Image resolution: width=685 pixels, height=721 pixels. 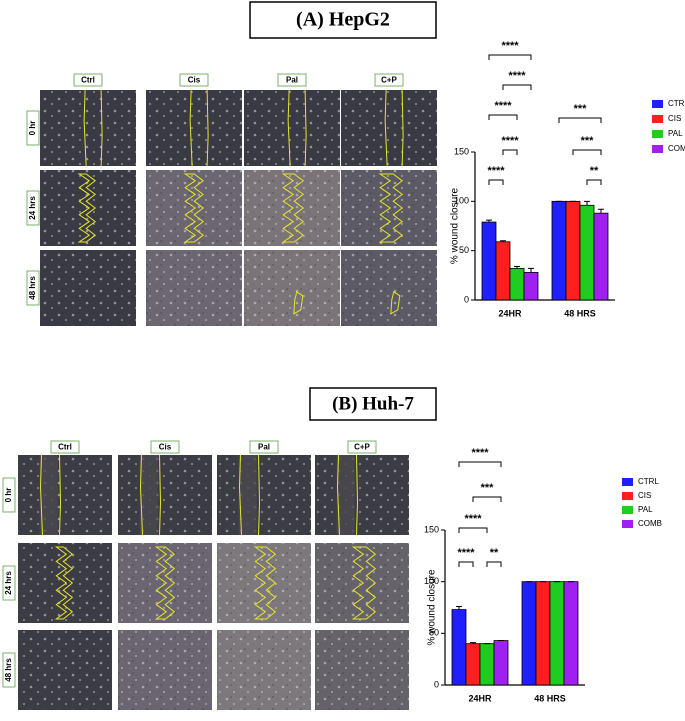 What do you see at coordinates (644, 495) in the screenshot?
I see `legend-label: CIS` at bounding box center [644, 495].